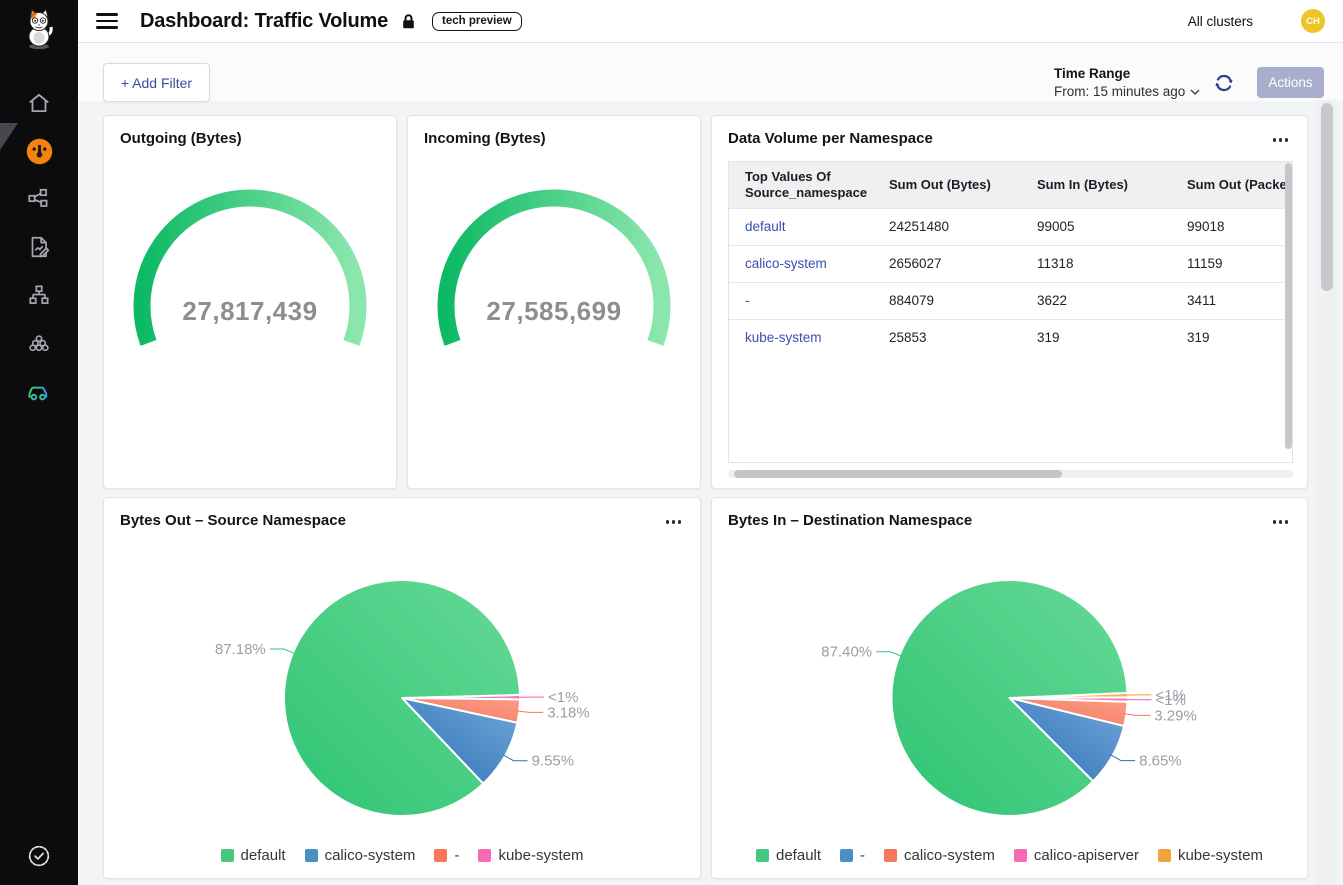  I want to click on report-icon, so click(39, 247).